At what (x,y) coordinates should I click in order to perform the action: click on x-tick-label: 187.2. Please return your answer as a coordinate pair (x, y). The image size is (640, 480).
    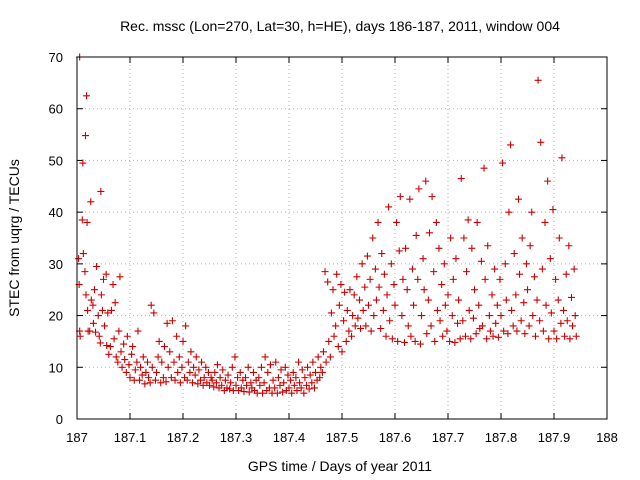
    Looking at the image, I should click on (183, 437).